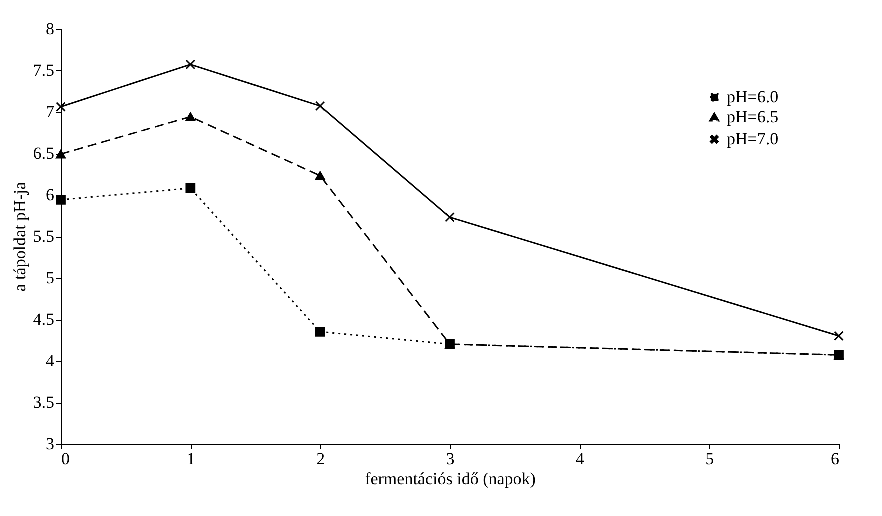 The width and height of the screenshot is (882, 516). What do you see at coordinates (450, 479) in the screenshot?
I see `x-axis-title: fermentációs idő (napok)` at bounding box center [450, 479].